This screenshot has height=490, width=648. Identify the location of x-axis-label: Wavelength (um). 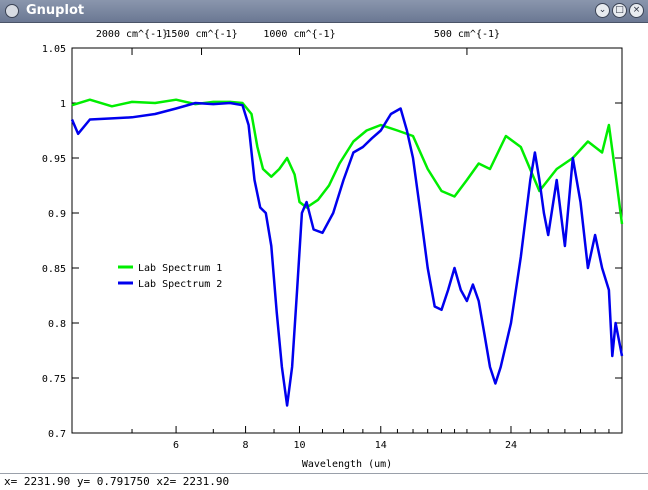
(347, 464).